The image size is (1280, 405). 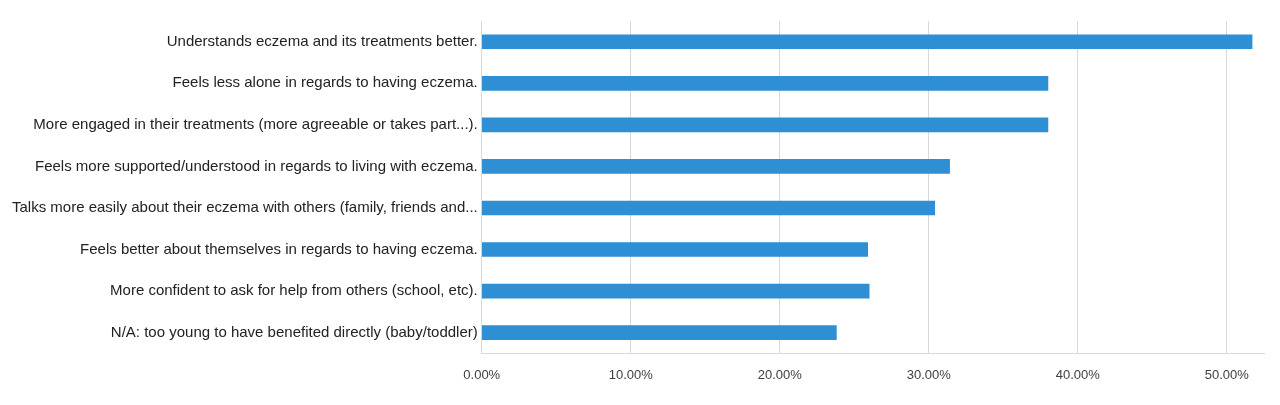 What do you see at coordinates (325, 82) in the screenshot?
I see `y-tick-label: Feels less alone in regards to having eczema.` at bounding box center [325, 82].